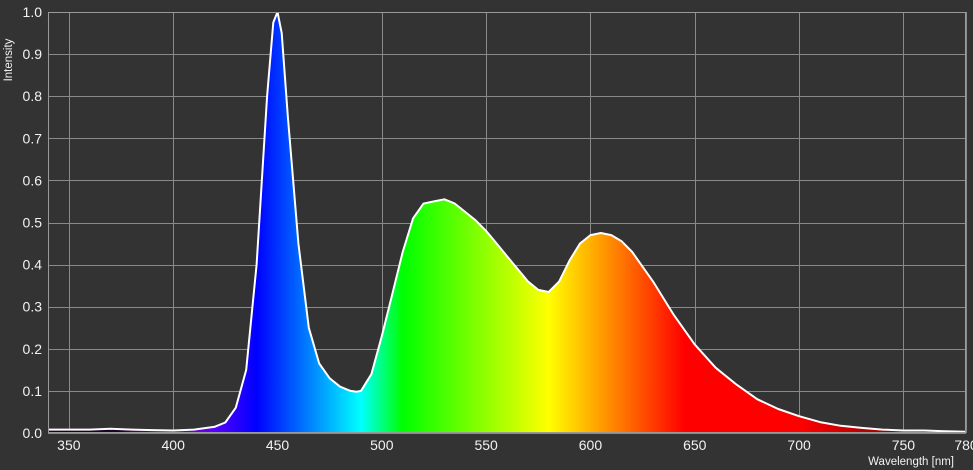 The width and height of the screenshot is (973, 470). I want to click on x-axis-title: Wavelength [nm], so click(911, 462).